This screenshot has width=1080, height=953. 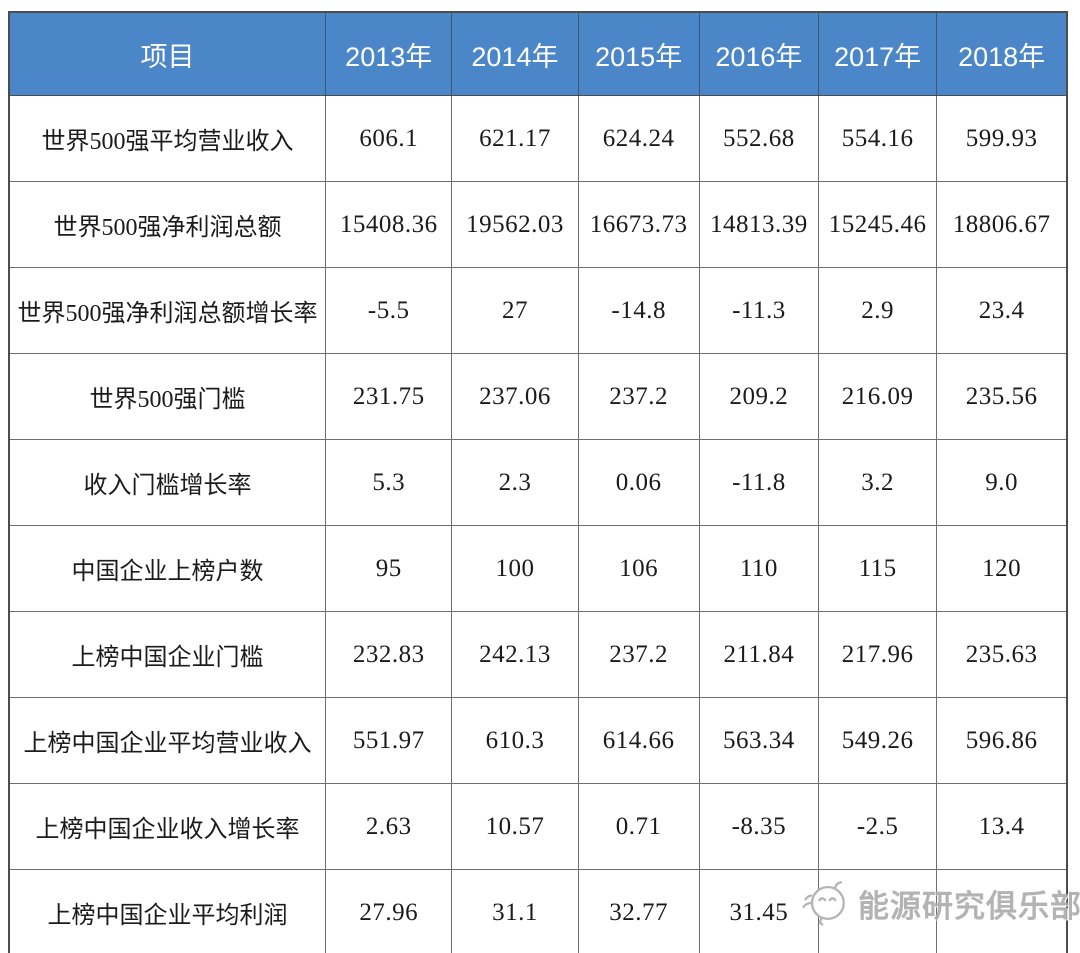 I want to click on data-cell: 32.77, so click(x=638, y=911).